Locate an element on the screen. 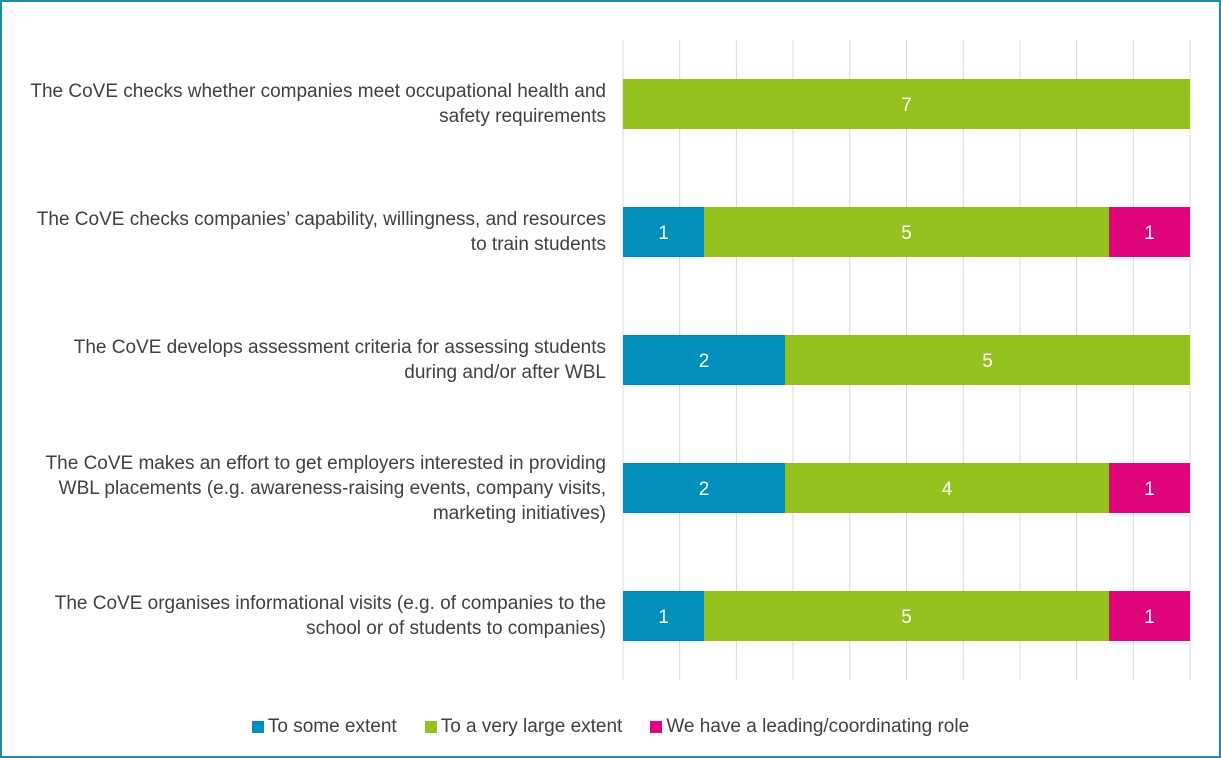 This screenshot has width=1221, height=758. data-label: 4 is located at coordinates (947, 489).